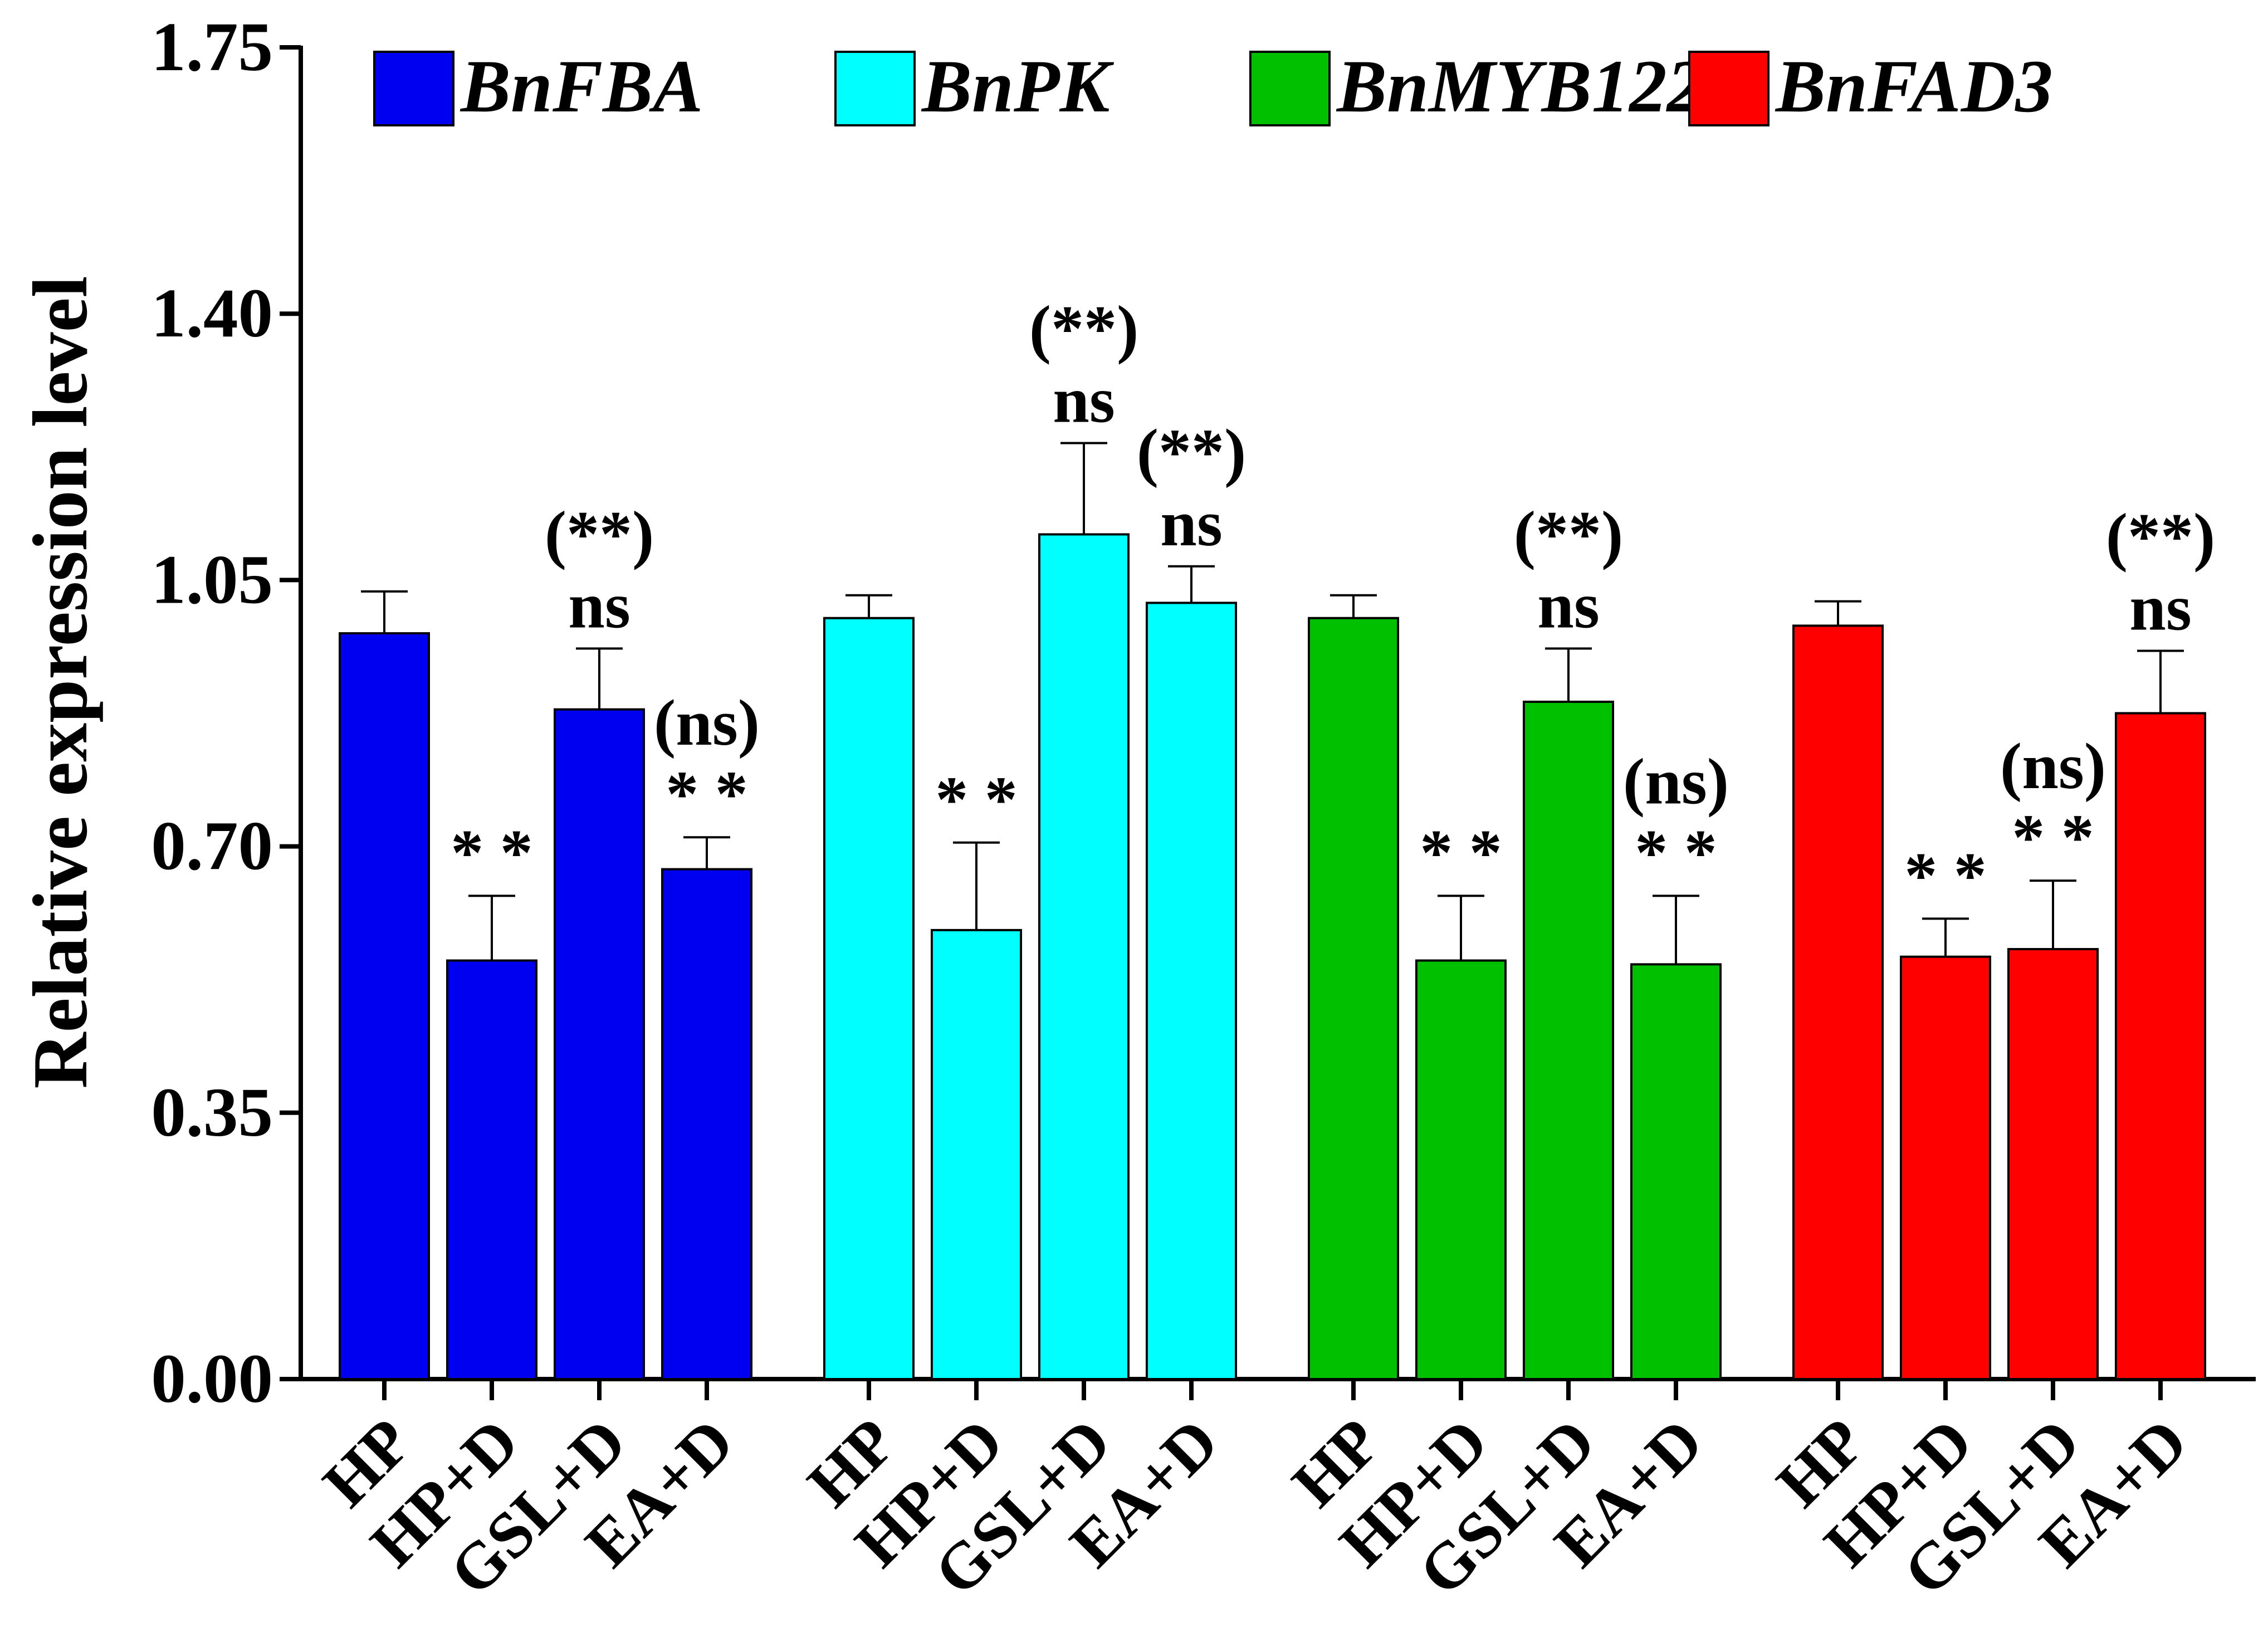 The image size is (2268, 1652). Describe the element at coordinates (1520, 86) in the screenshot. I see `legend-label: BnMYB122` at that location.